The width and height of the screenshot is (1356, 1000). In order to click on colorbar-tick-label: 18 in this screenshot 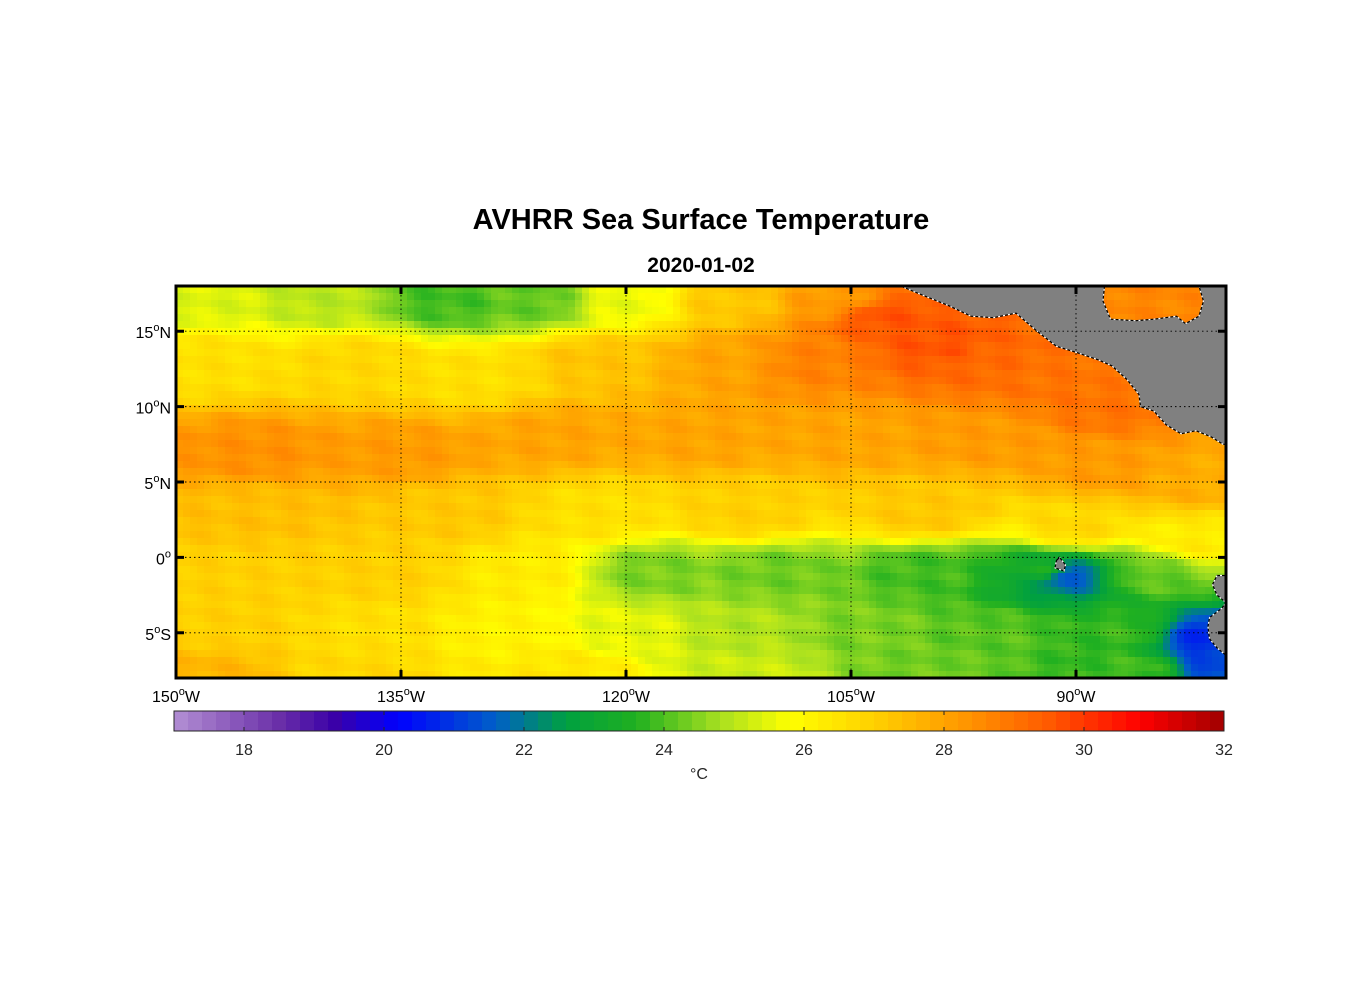, I will do `click(244, 750)`.